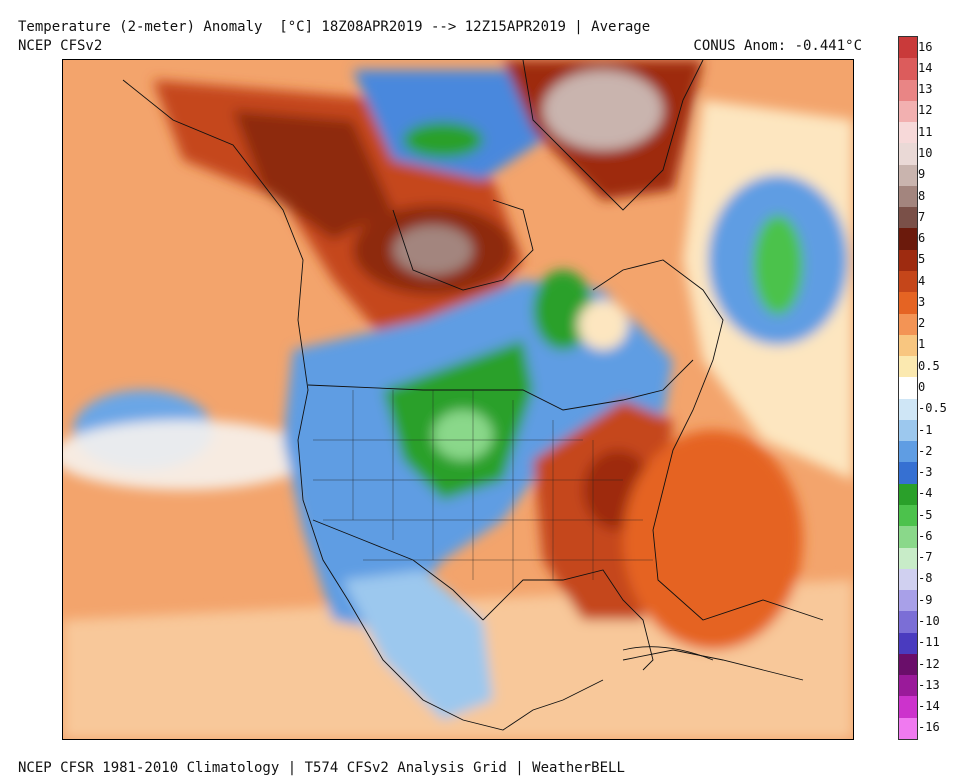  I want to click on colorbar-tick-label: 1, so click(922, 344).